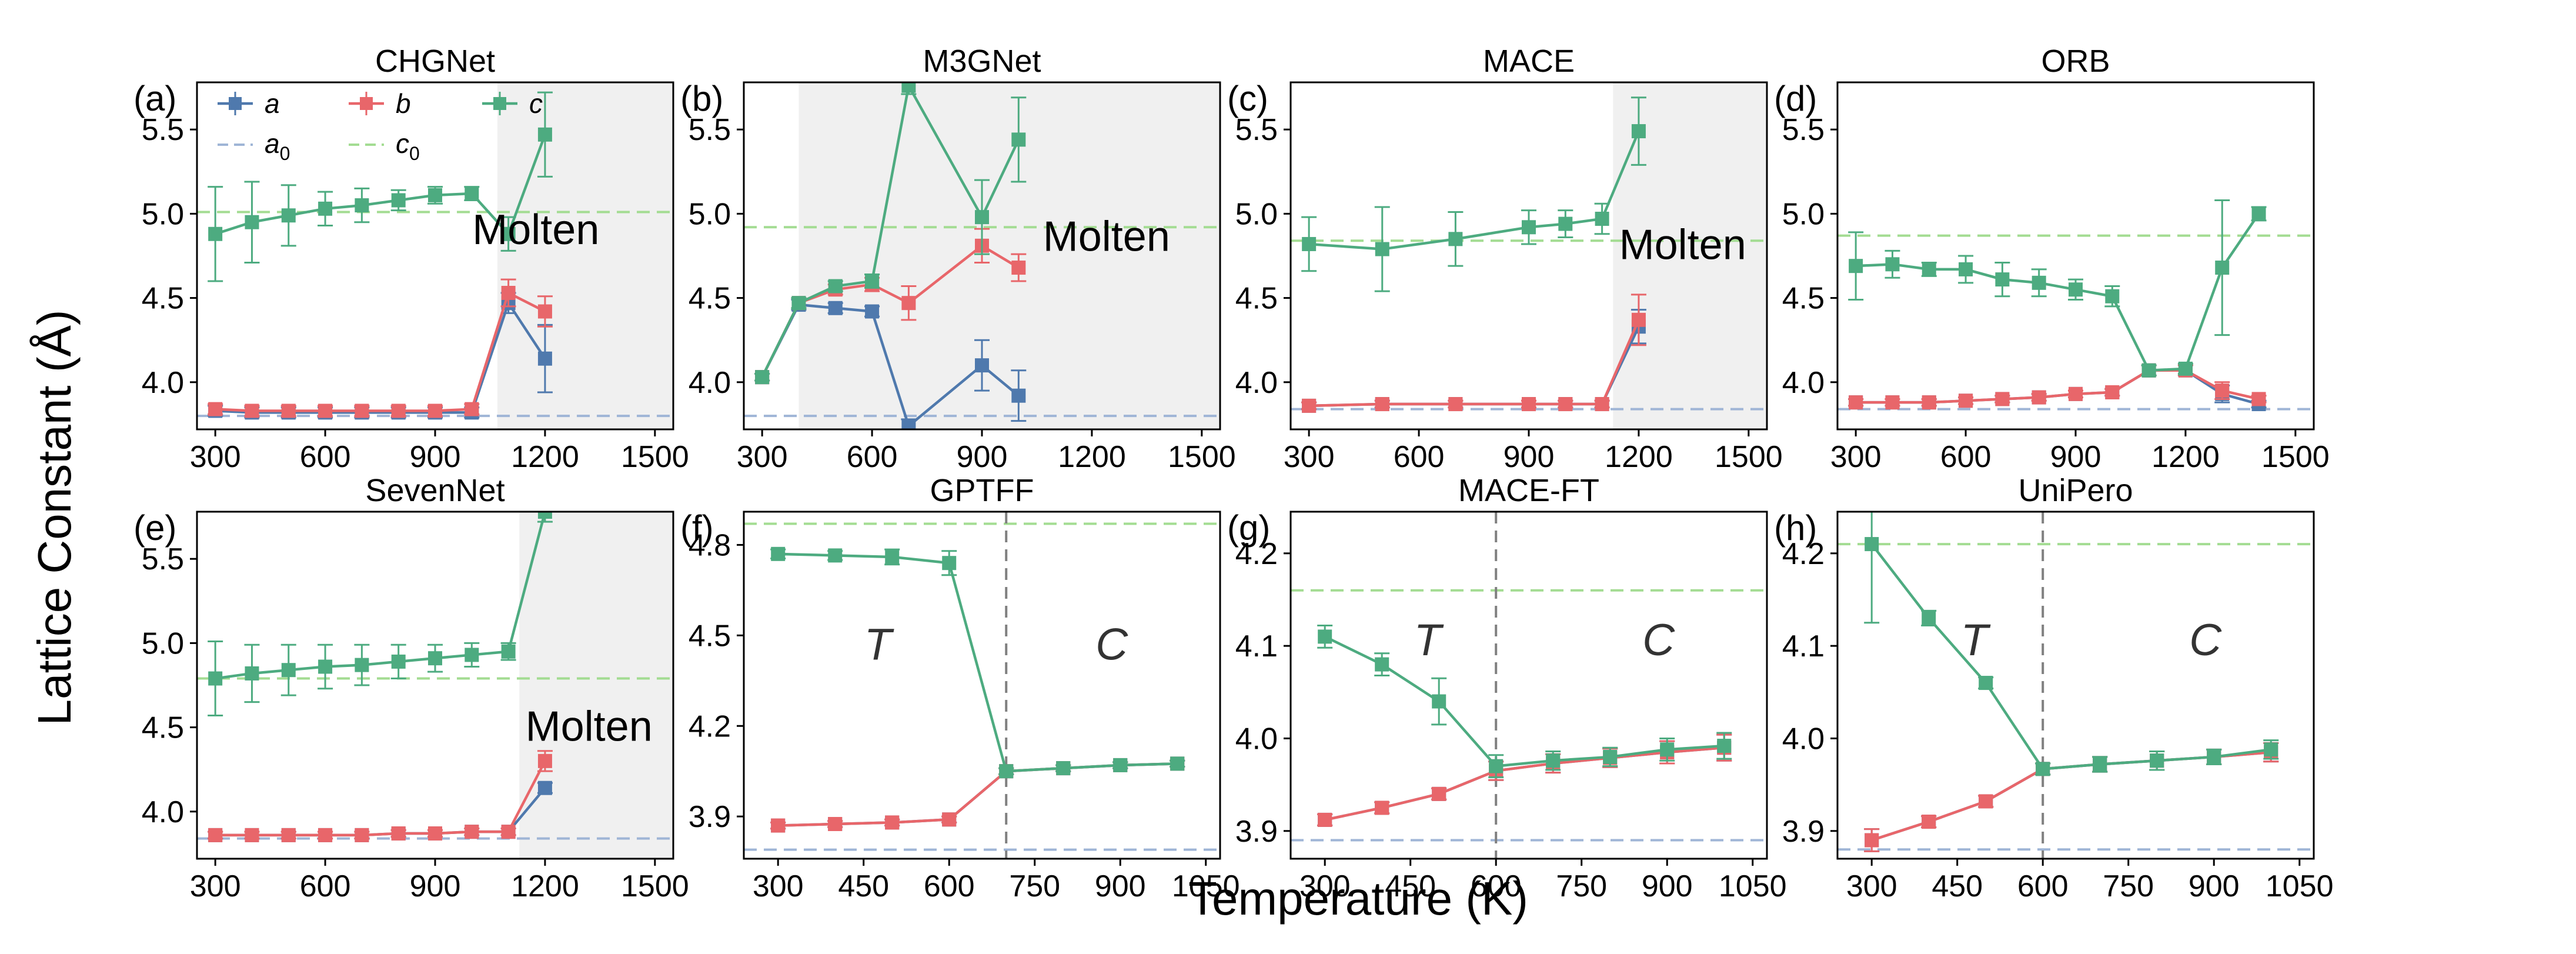  I want to click on panel-orb: 300 600 900 1200 1500 4.0 4.5 5.0 5.5 ORB (d), so click(2052, 259).